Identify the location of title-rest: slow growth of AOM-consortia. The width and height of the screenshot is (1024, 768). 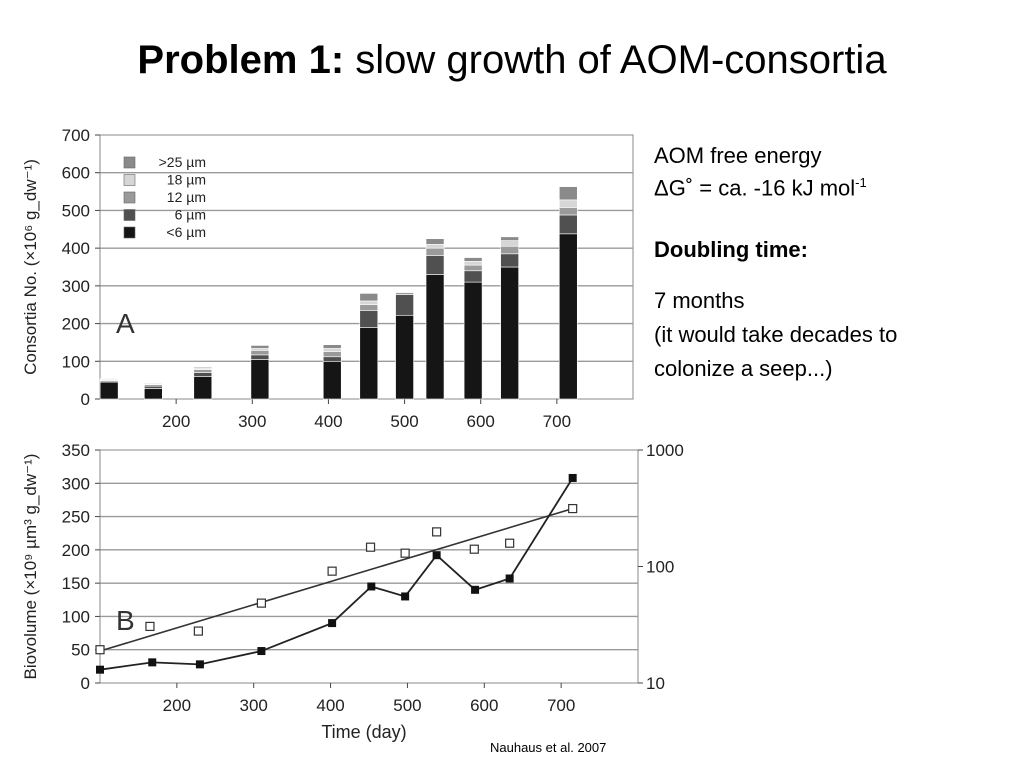
(615, 60).